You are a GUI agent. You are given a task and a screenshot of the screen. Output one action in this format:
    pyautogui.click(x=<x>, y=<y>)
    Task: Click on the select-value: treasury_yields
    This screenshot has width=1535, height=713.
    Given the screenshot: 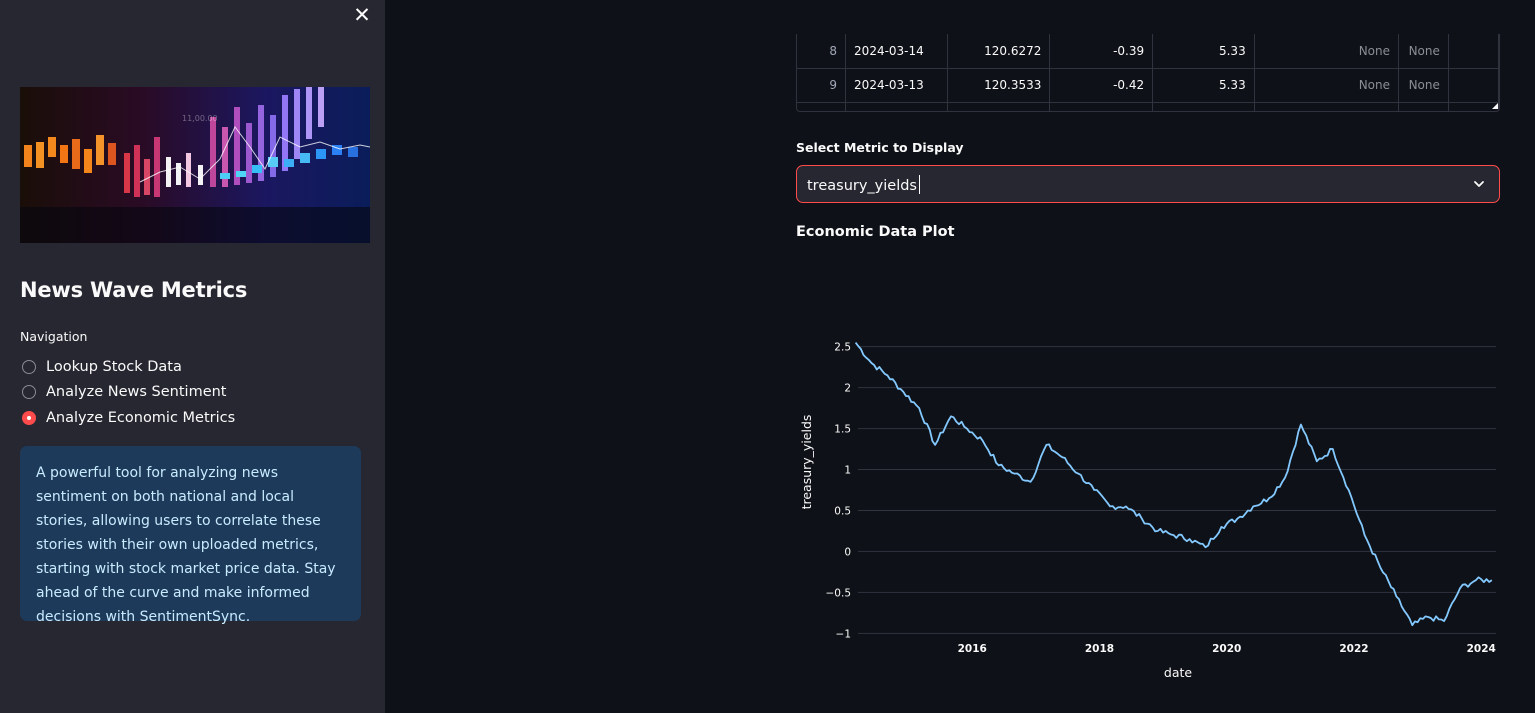 What is the action you would take?
    pyautogui.click(x=862, y=186)
    